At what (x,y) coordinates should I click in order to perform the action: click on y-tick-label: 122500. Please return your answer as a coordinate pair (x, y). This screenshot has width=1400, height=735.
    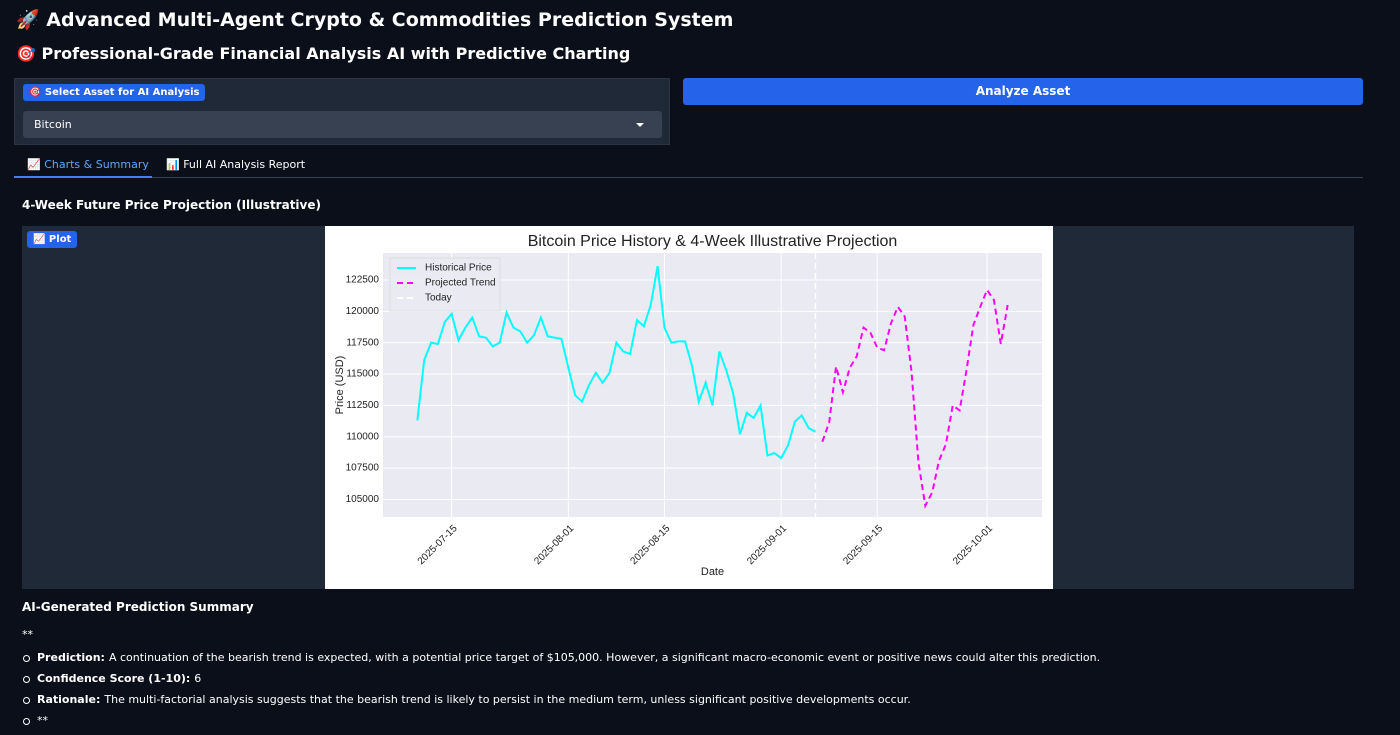
    Looking at the image, I should click on (363, 280).